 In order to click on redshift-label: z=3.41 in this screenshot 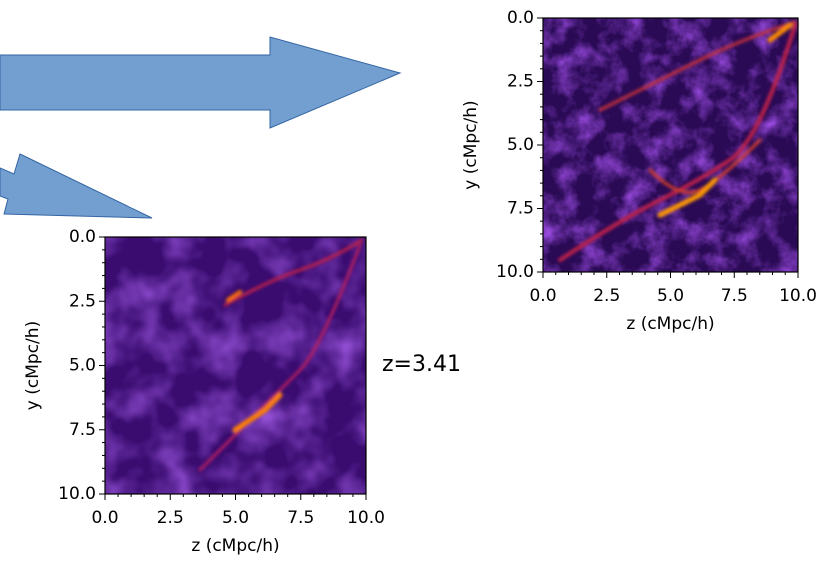, I will do `click(421, 364)`.